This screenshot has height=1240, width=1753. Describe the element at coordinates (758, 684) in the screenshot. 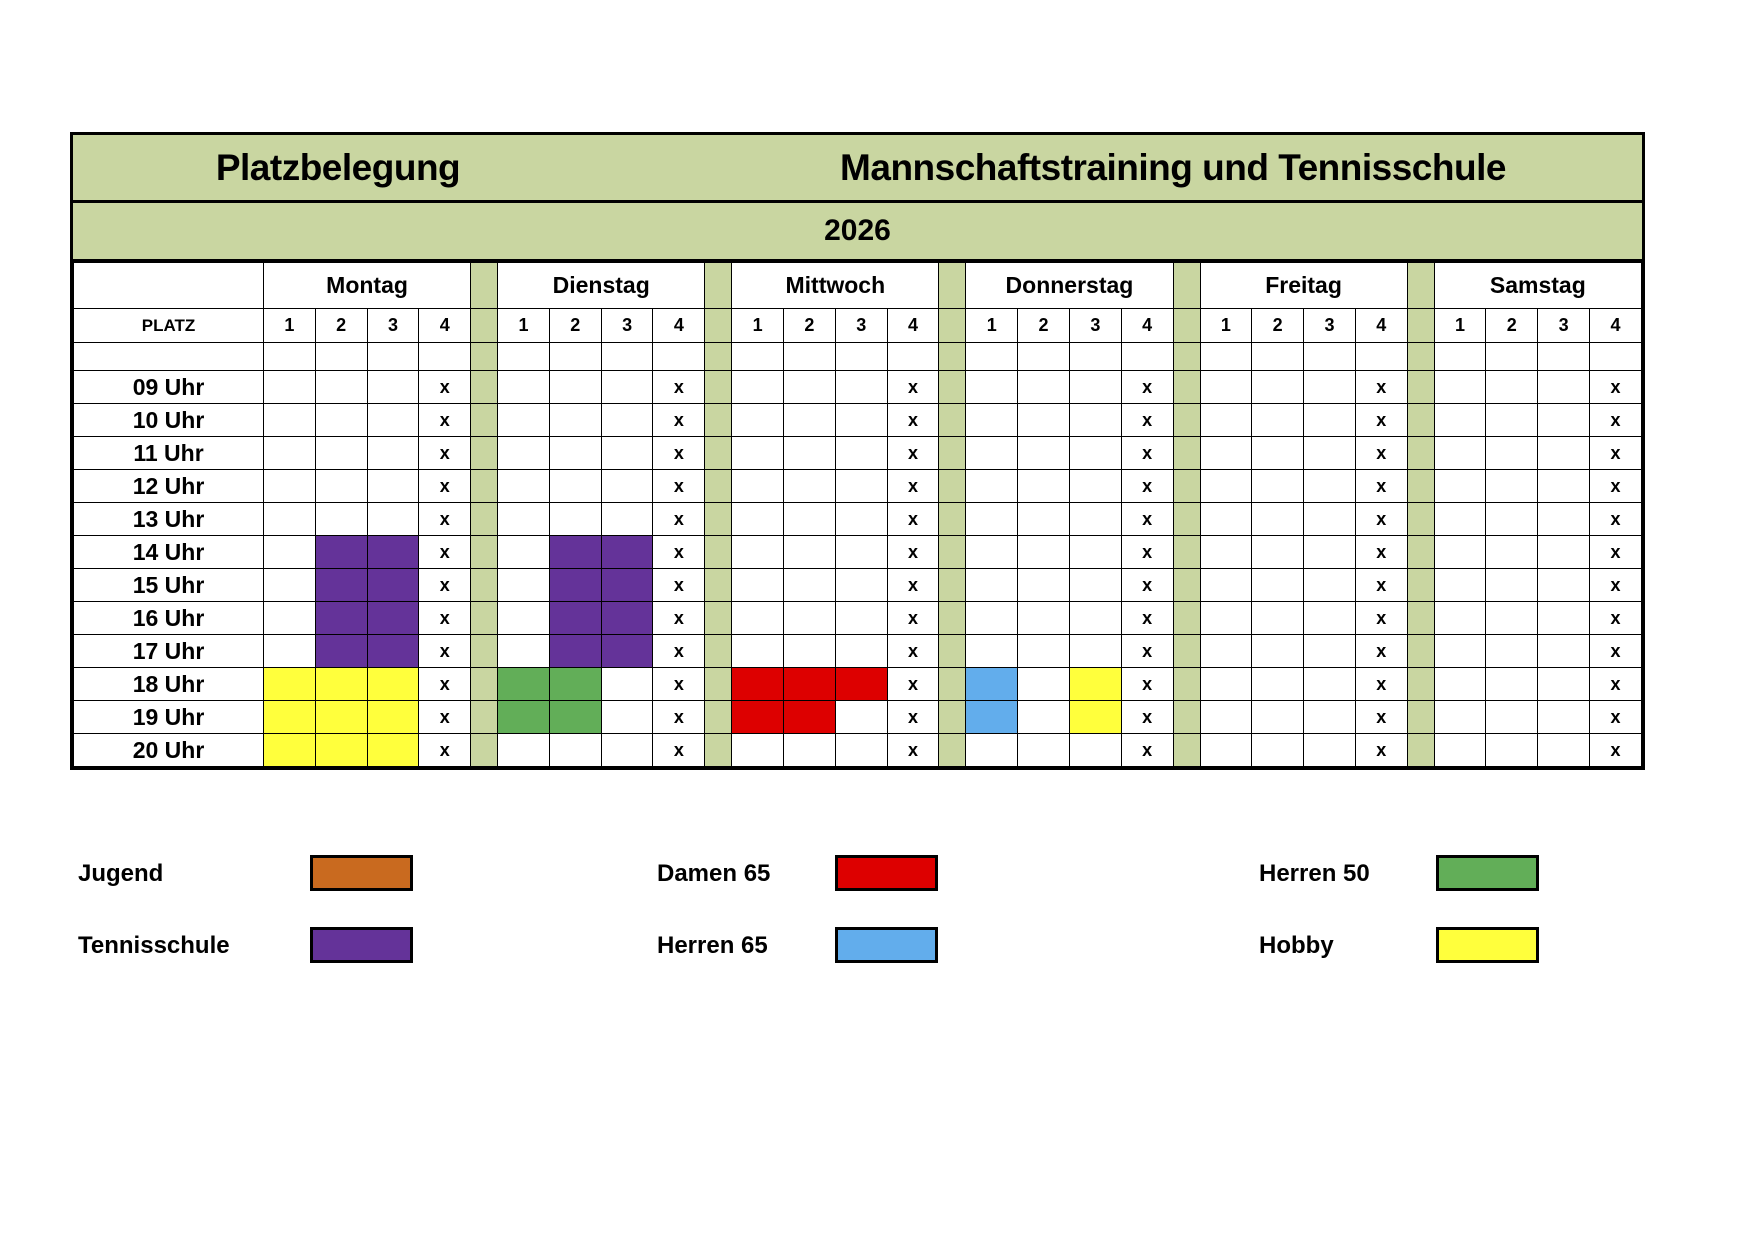

I see `booking-cell-damen65` at that location.